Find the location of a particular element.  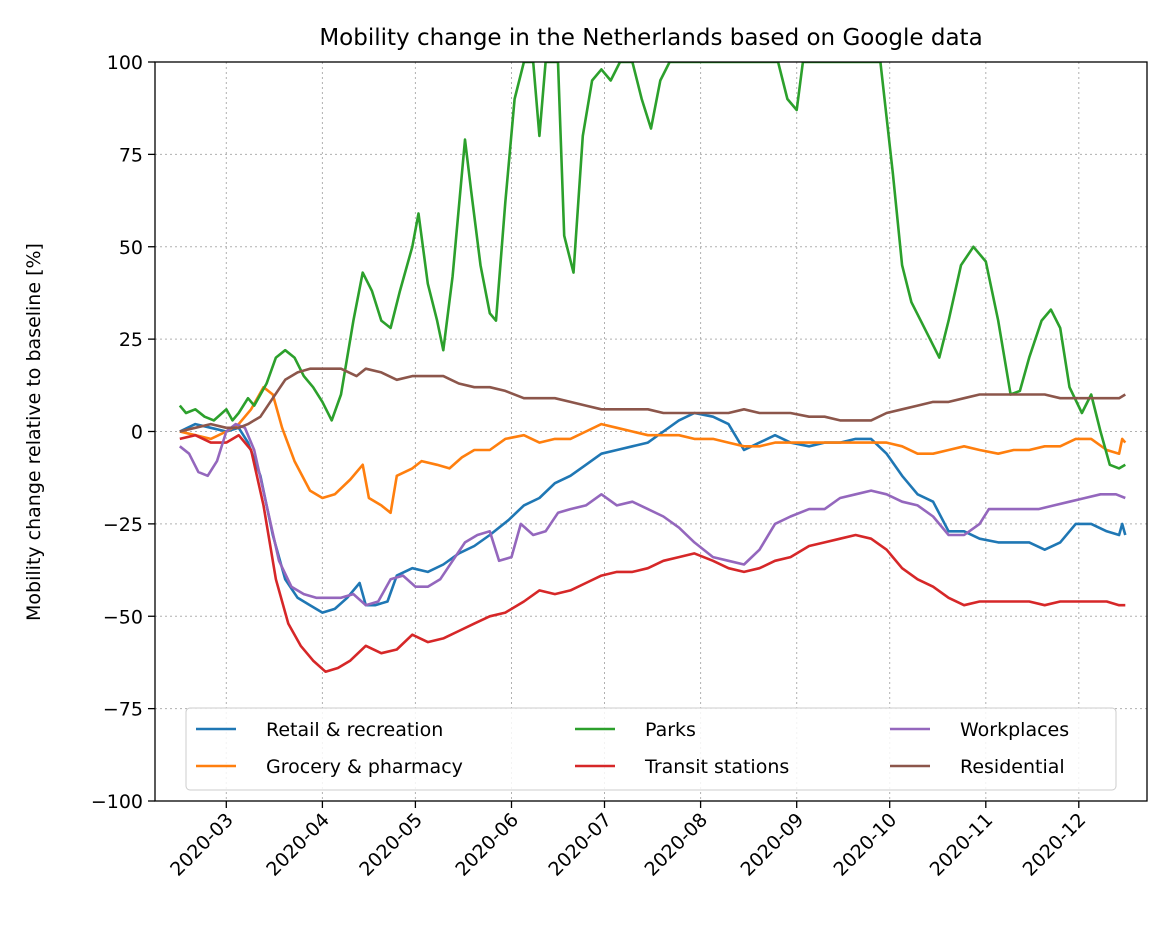

x-tick-label: 2020-11 is located at coordinates (962, 845).